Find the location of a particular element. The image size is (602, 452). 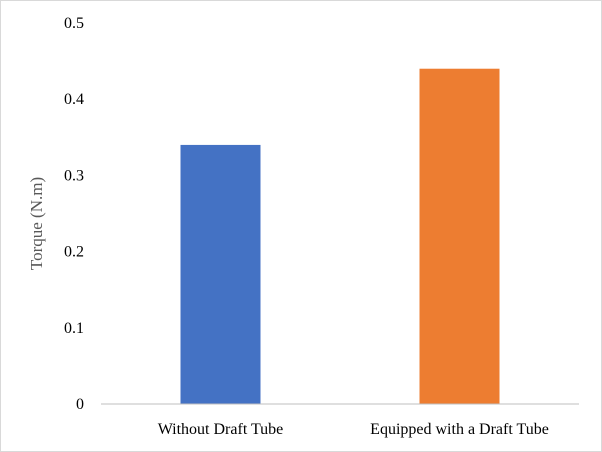

y-tick-label: 0.2 is located at coordinates (74, 252).